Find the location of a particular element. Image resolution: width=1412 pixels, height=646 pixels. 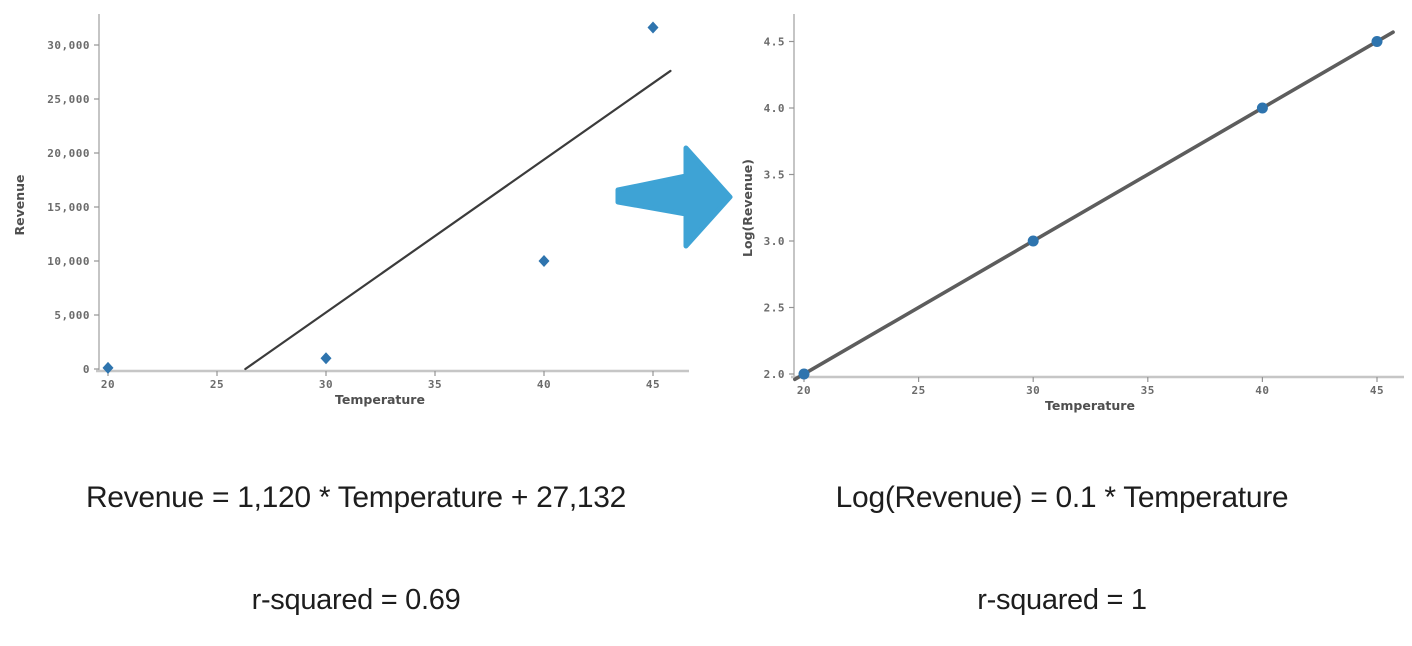

y-tick-label: 20,000 is located at coordinates (68, 153).